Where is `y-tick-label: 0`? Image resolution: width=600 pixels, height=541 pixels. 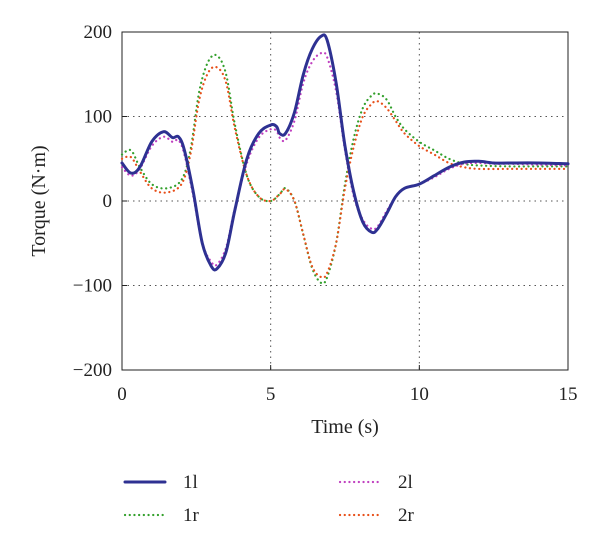
y-tick-label: 0 is located at coordinates (108, 201).